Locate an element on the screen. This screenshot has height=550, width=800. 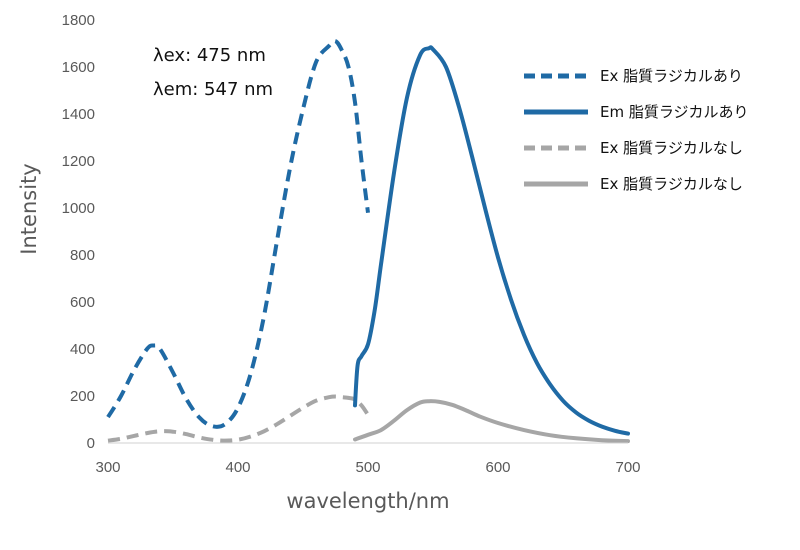
legend-label-2: Ex 脂質ラジカルなし is located at coordinates (671, 148).